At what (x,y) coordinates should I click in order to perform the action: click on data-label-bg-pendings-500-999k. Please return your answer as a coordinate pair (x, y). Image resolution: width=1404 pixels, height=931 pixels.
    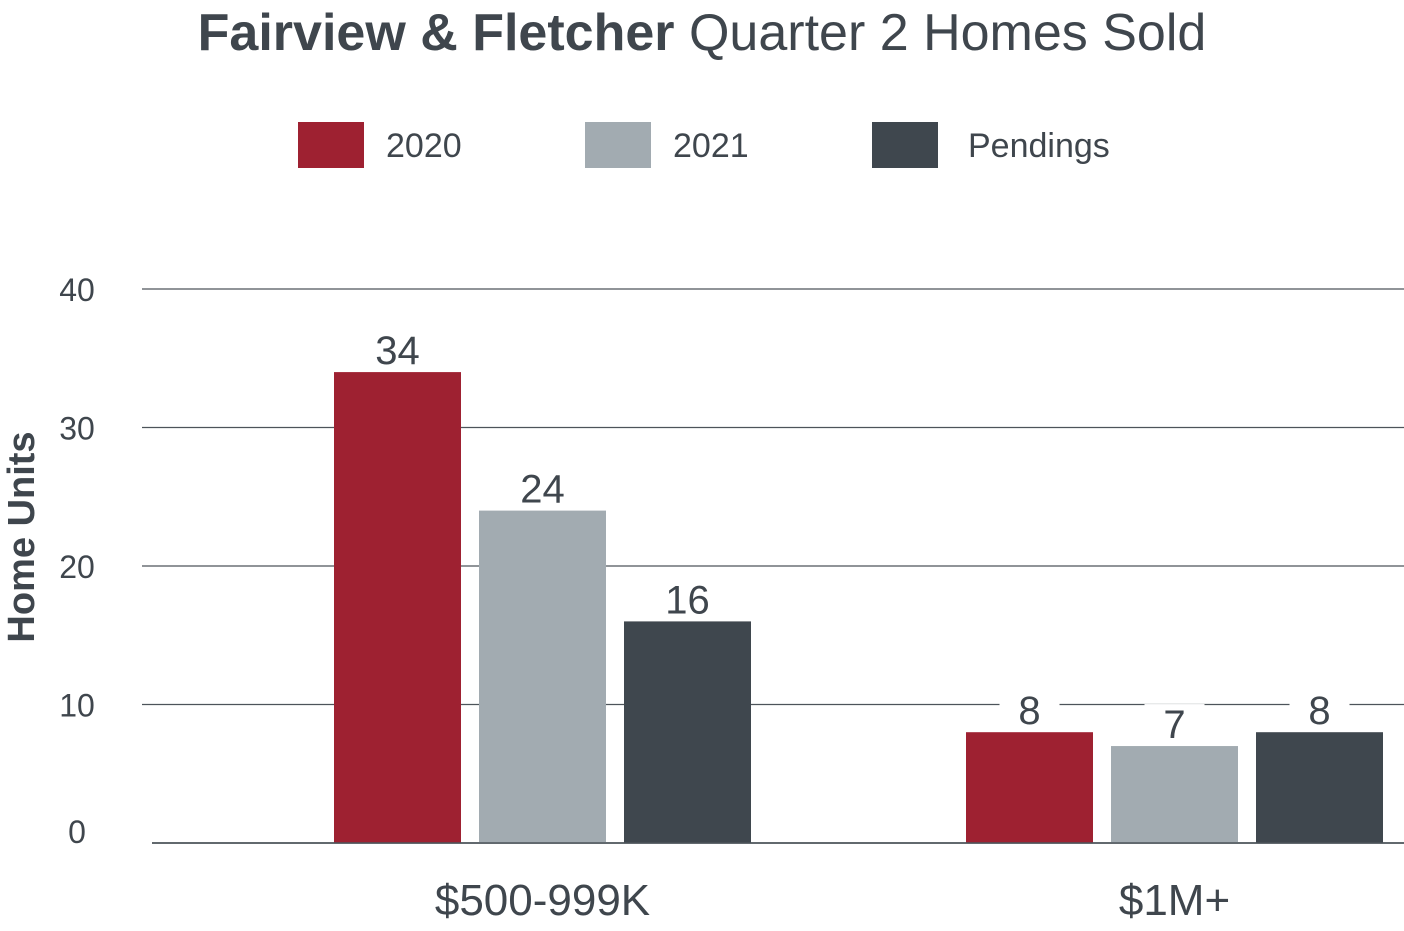
    Looking at the image, I should click on (687, 599).